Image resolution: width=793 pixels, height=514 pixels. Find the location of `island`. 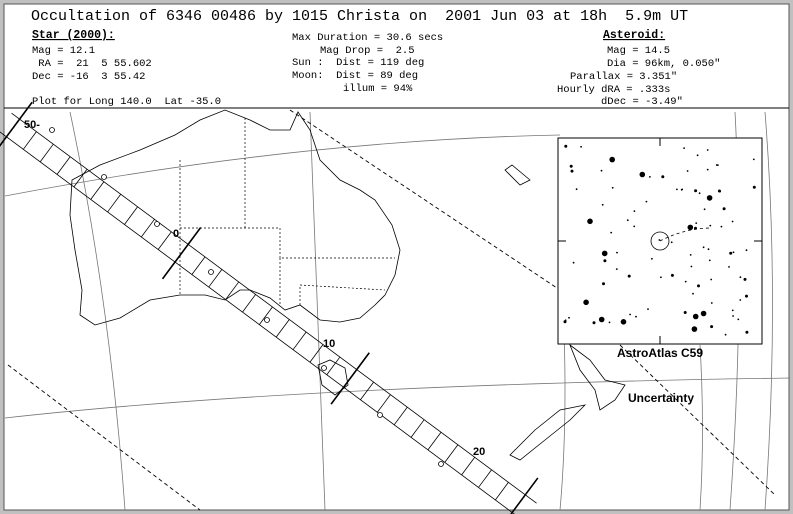

island is located at coordinates (517, 175).